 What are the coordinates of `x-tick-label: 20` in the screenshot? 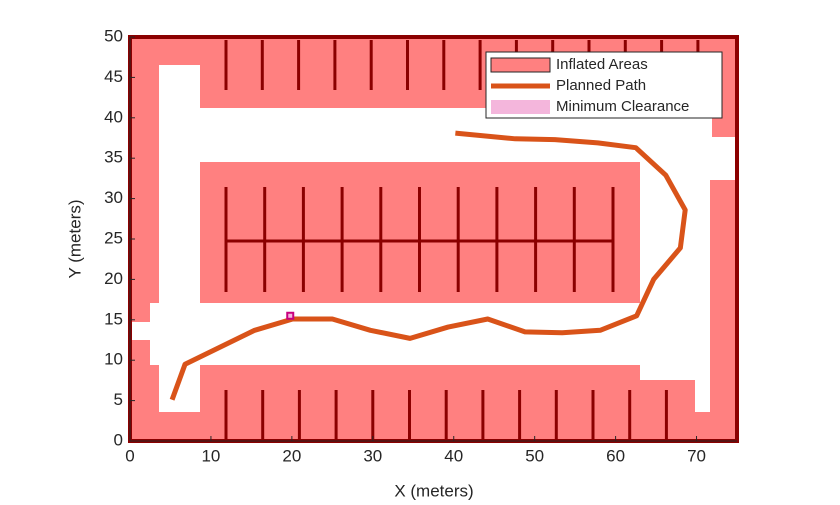 It's located at (291, 455).